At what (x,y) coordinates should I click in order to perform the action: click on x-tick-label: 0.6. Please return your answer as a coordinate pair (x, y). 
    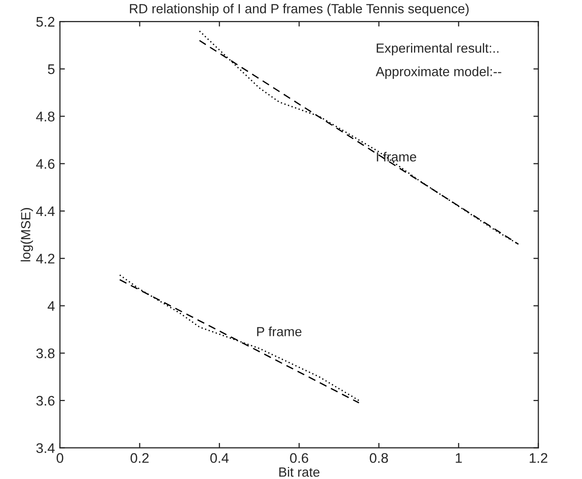
    Looking at the image, I should click on (299, 458).